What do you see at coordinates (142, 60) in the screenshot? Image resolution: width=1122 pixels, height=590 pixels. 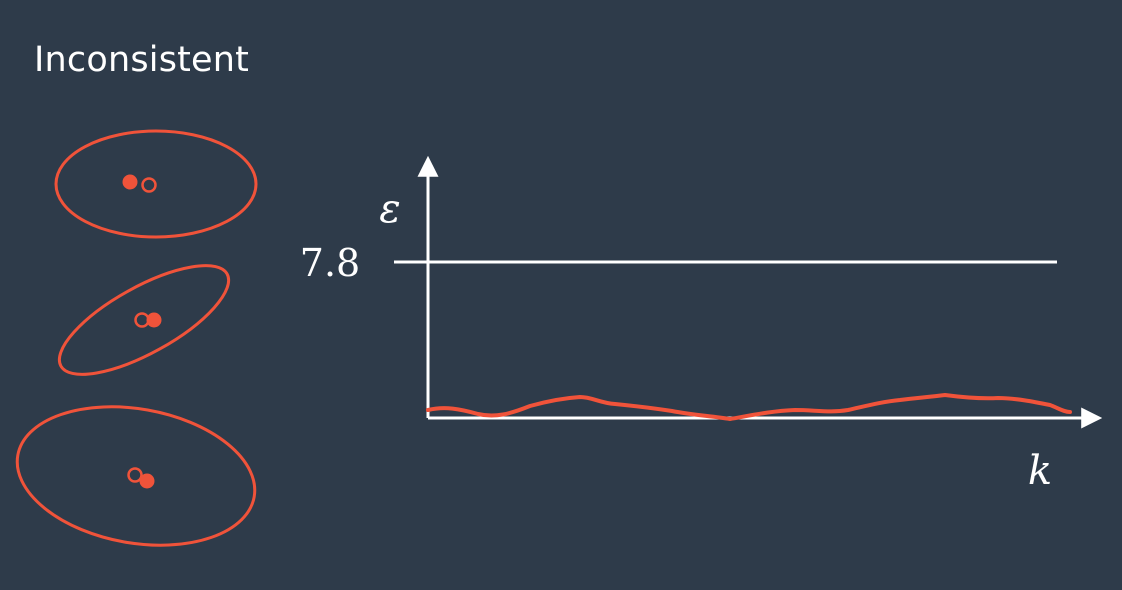 I see `slide-title: Inconsistent` at bounding box center [142, 60].